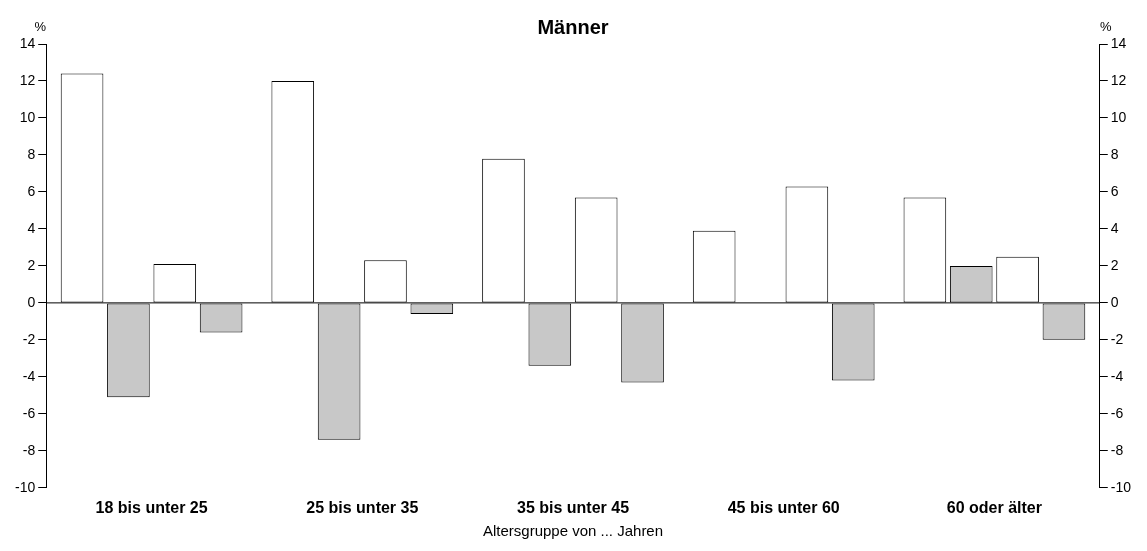 The image size is (1147, 551). I want to click on y2-tick-label: 14, so click(1118, 42).